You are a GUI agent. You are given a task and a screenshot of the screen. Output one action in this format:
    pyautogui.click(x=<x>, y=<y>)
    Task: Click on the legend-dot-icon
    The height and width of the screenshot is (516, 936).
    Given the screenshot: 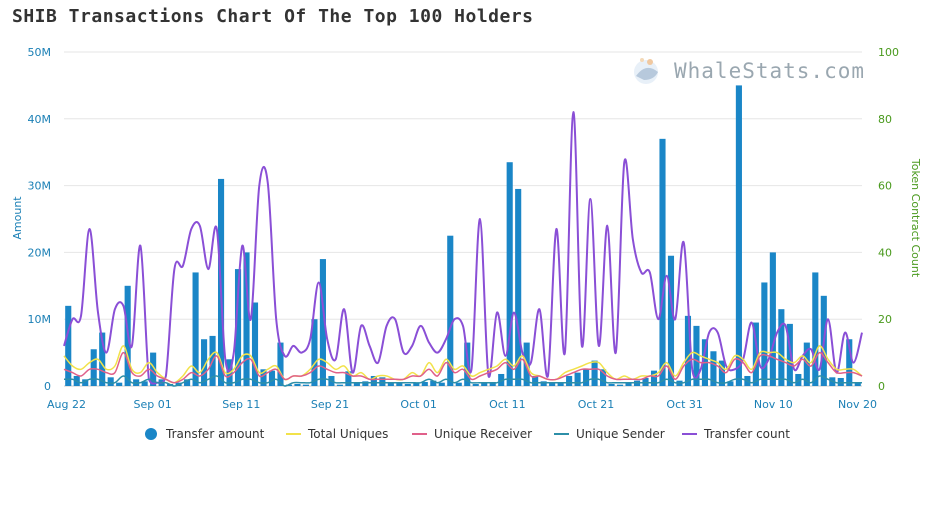 What is the action you would take?
    pyautogui.click(x=151, y=434)
    